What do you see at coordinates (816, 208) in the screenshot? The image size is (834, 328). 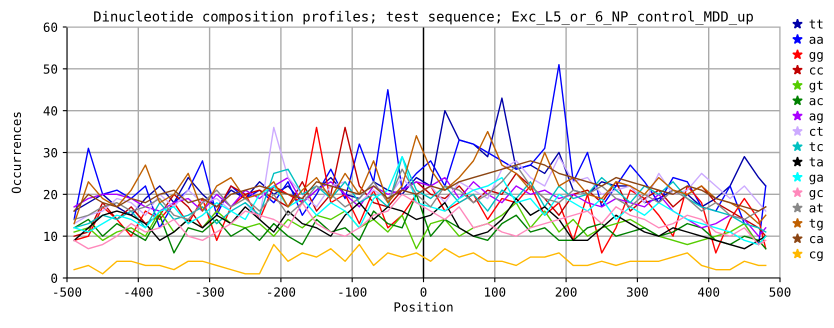 I see `legend-label: at` at bounding box center [816, 208].